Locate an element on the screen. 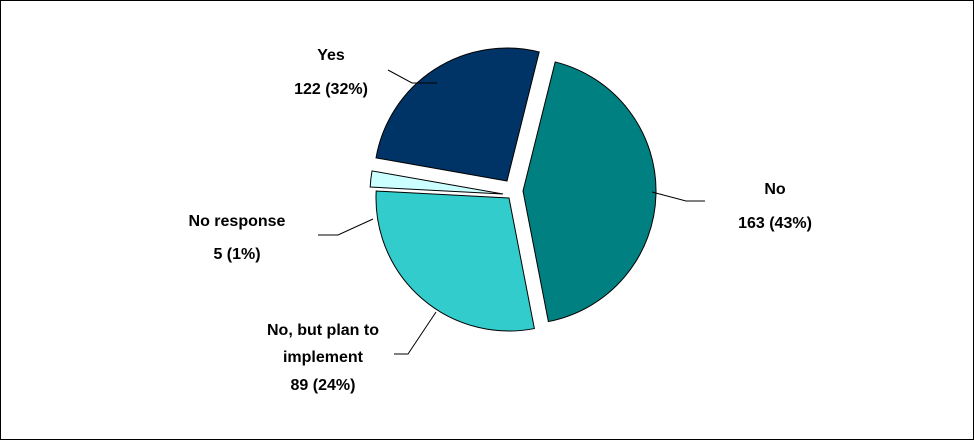  leader-line-no is located at coordinates (678, 196).